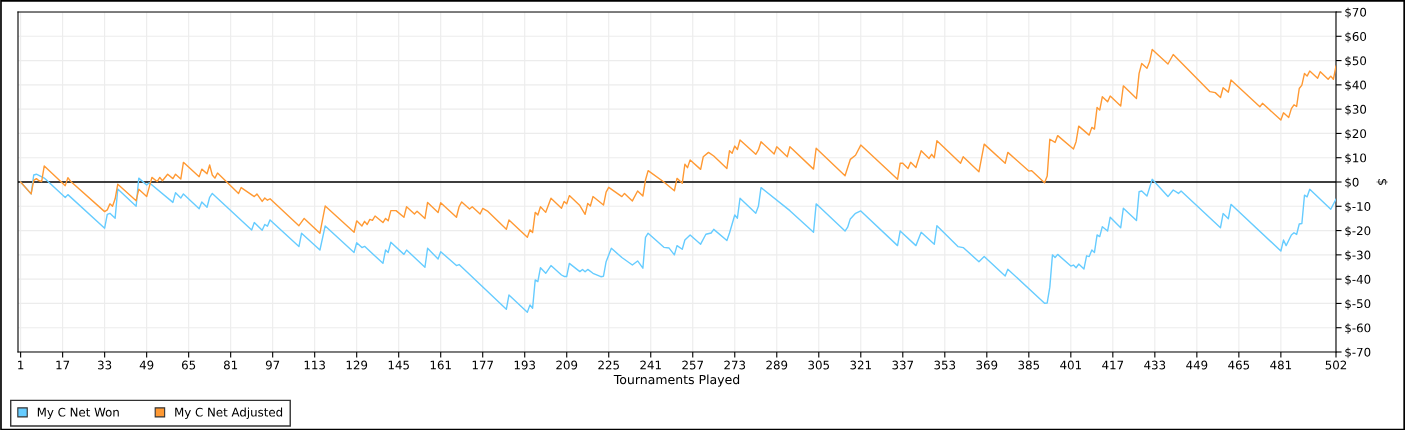 Image resolution: width=1406 pixels, height=430 pixels. Describe the element at coordinates (1358, 353) in the screenshot. I see `y-tick-label: $-70` at that location.